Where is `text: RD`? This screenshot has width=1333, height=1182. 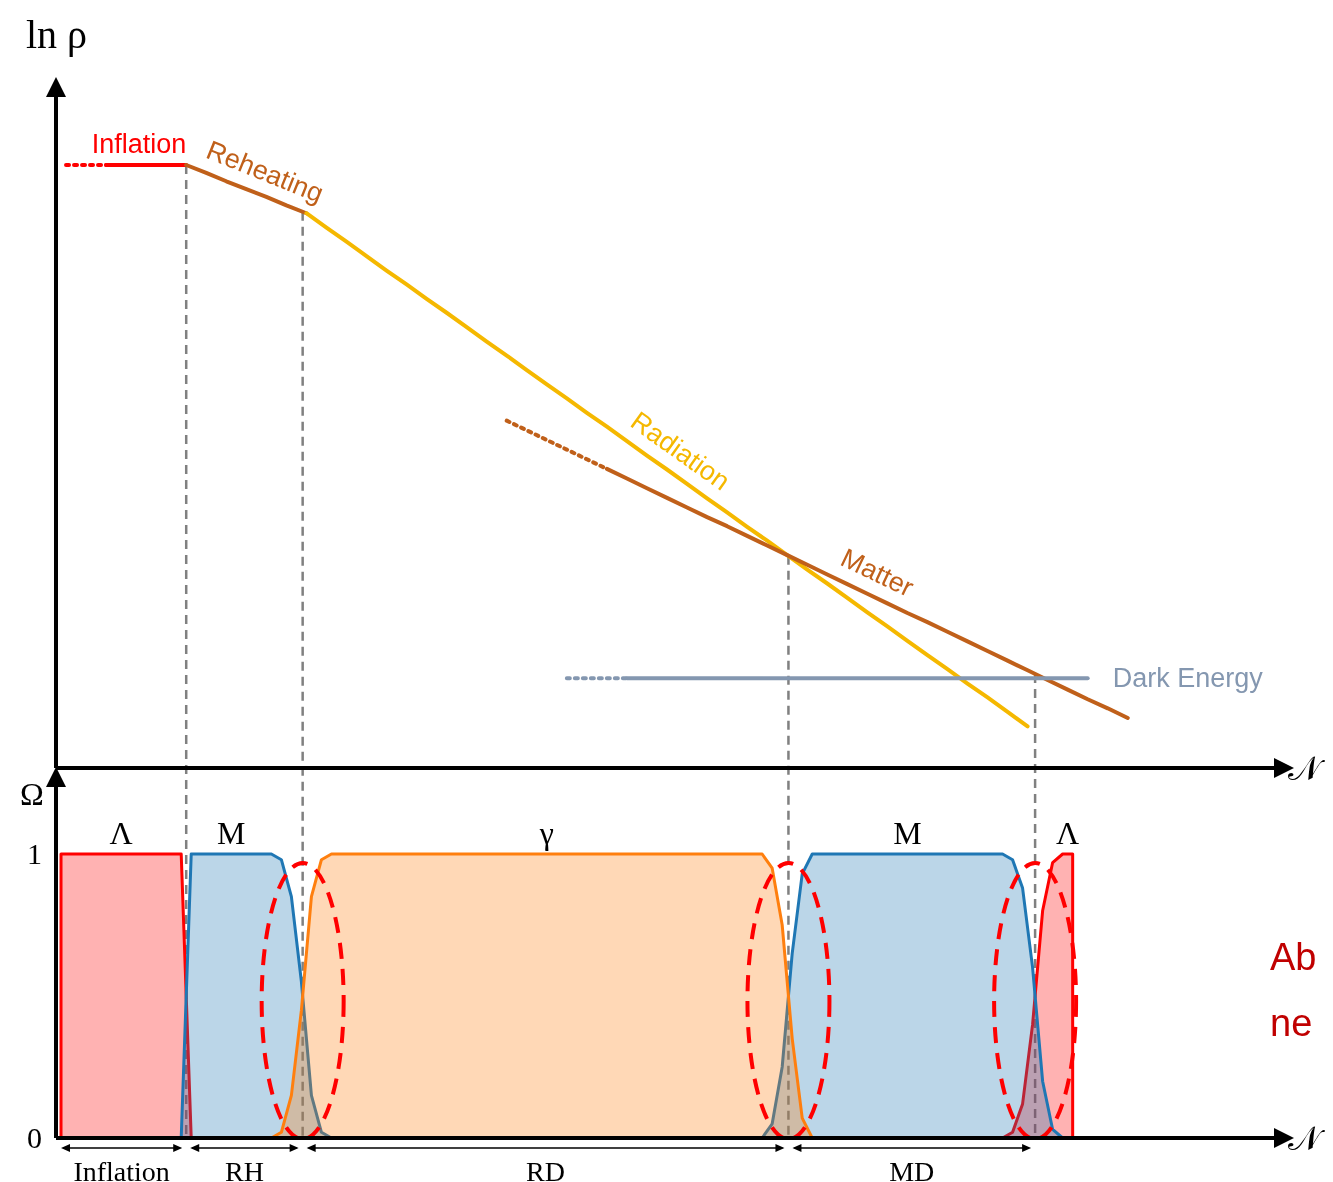
text: RD is located at coordinates (545, 1169).